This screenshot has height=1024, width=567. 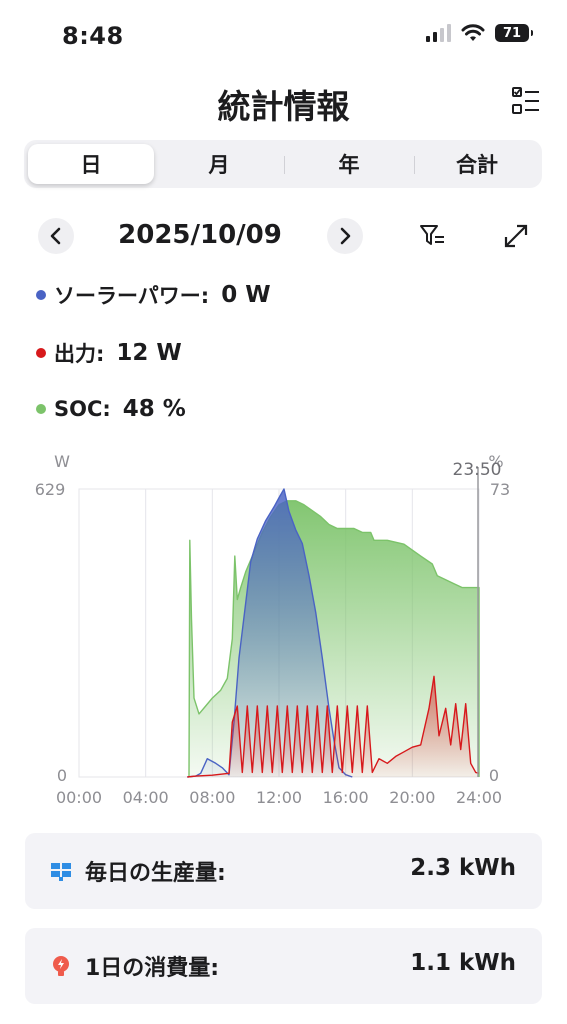 I want to click on legend-value: 12 W, so click(x=149, y=353).